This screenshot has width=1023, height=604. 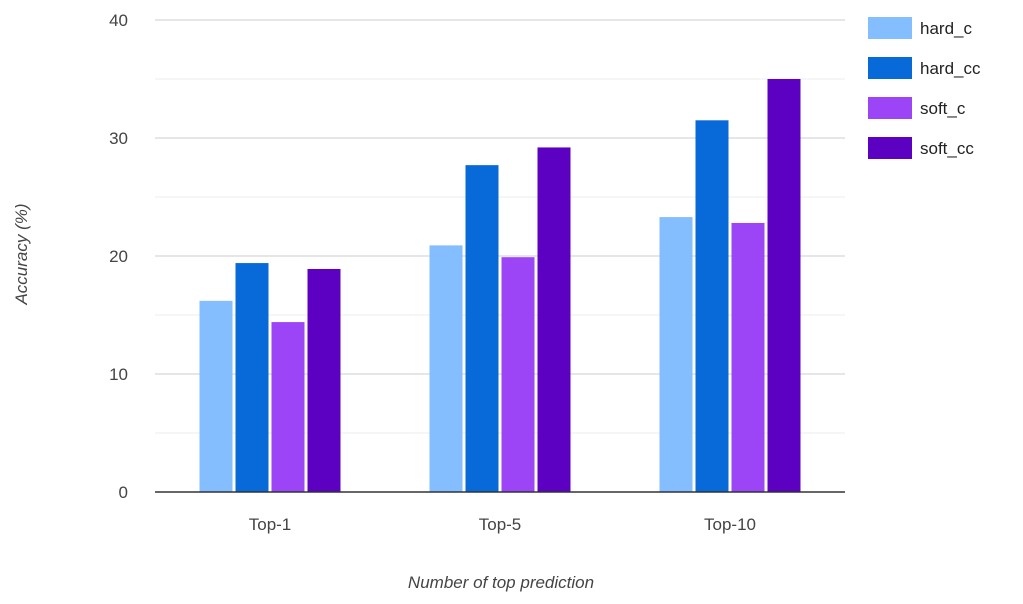 I want to click on x-tick-label: Top-10, so click(x=730, y=524).